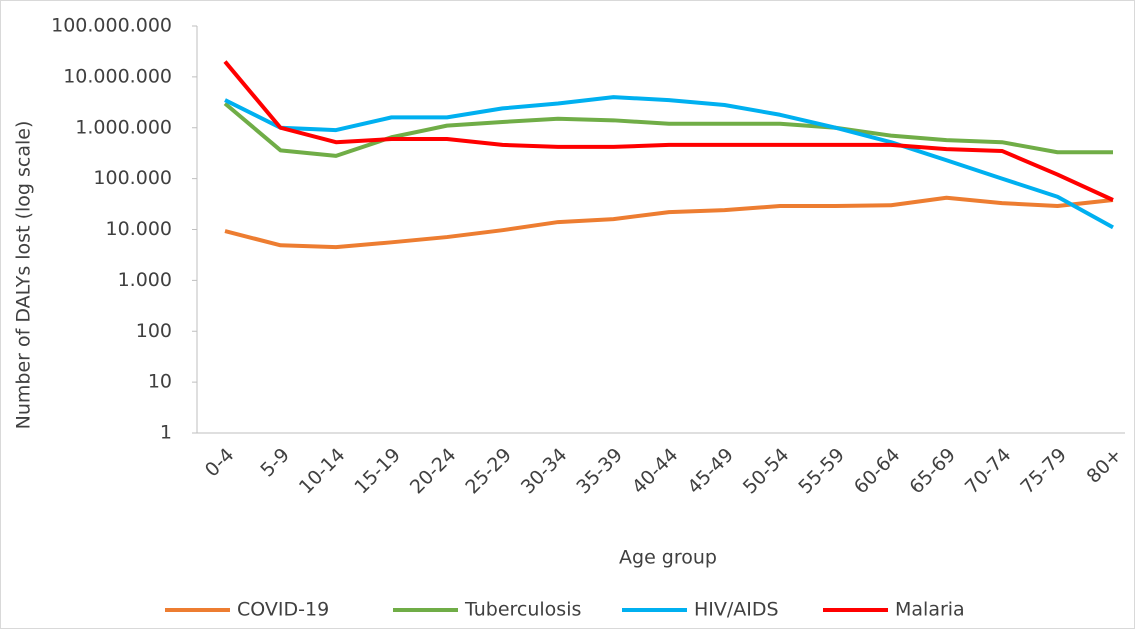 The width and height of the screenshot is (1135, 629). I want to click on y-axis-title: Number of DALYs lost (log scale), so click(24, 275).